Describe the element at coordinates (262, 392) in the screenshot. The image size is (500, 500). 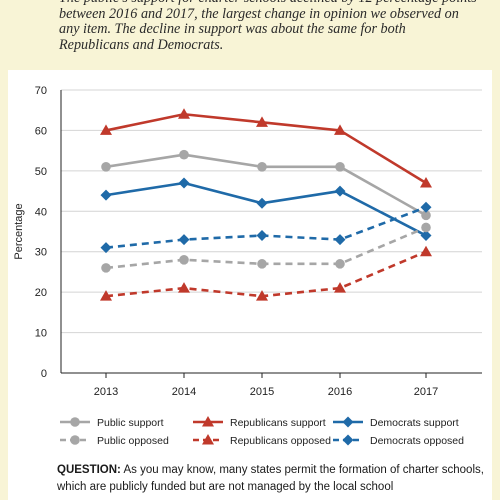
I see `x-tick-label: 2015` at that location.